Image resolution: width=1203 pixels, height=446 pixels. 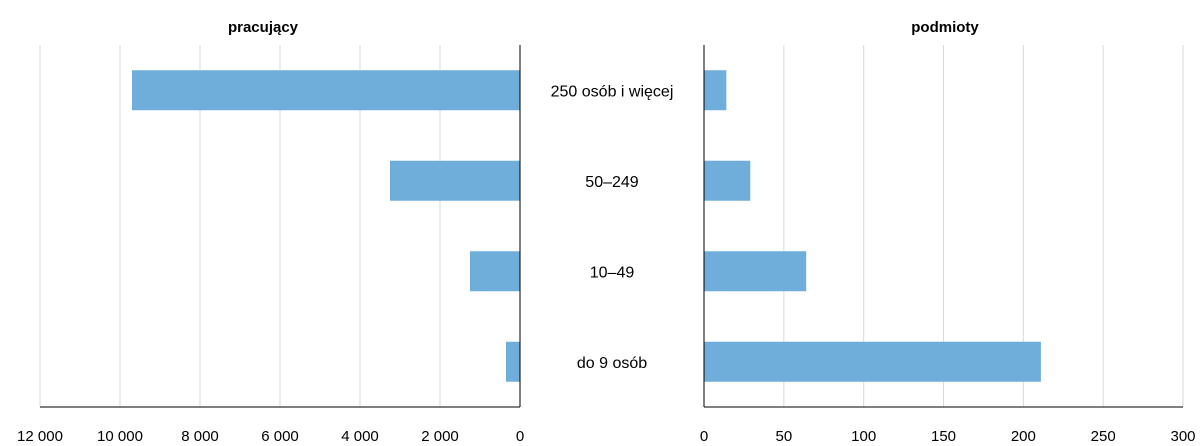 What do you see at coordinates (280, 436) in the screenshot?
I see `x-tick-label: 6 000` at bounding box center [280, 436].